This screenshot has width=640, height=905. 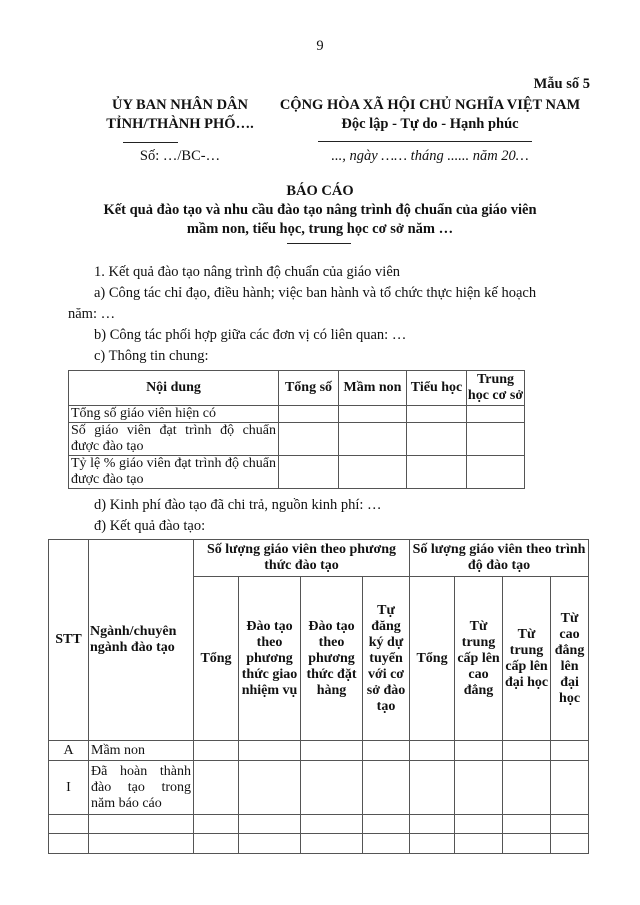 I want to click on stt-cell: A, so click(x=68, y=750).